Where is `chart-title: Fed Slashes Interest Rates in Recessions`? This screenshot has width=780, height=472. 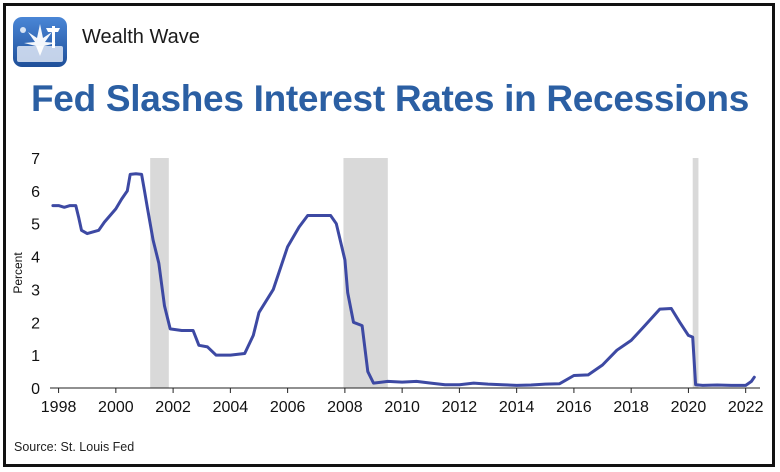 chart-title: Fed Slashes Interest Rates in Recessions is located at coordinates (390, 98).